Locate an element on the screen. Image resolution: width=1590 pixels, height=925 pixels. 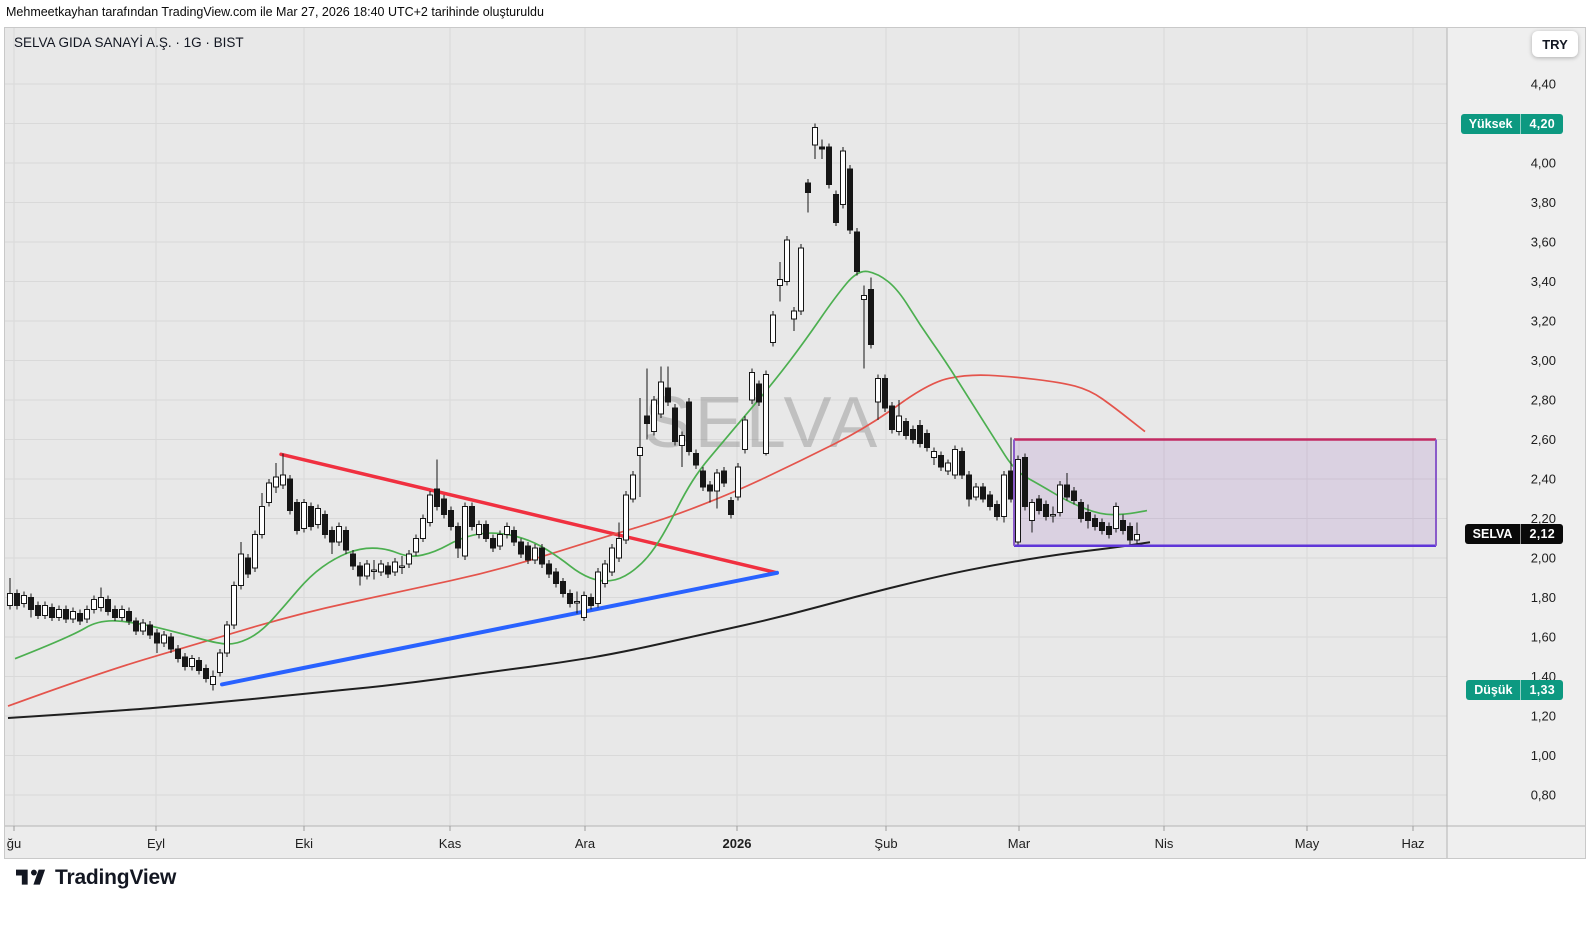
svg-text: May is located at coordinates (1307, 843).